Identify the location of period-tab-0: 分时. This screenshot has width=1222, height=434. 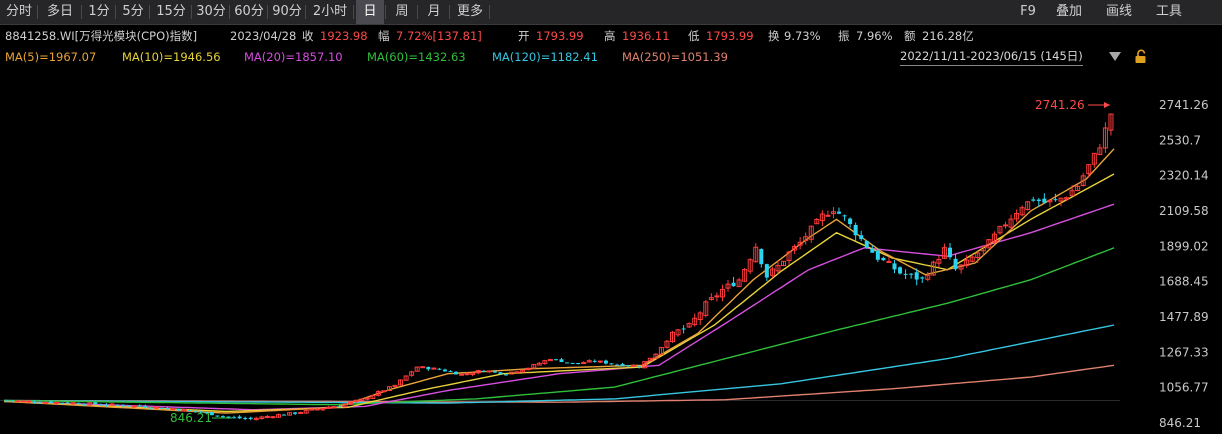
(18, 11).